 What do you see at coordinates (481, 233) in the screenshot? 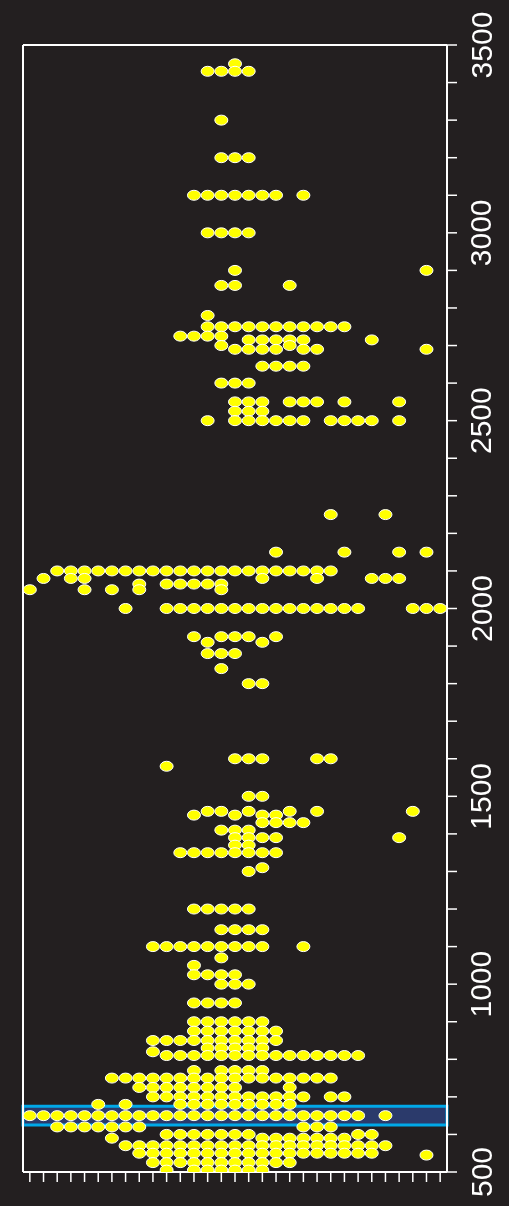
I see `y-tick-label: 3000` at bounding box center [481, 233].